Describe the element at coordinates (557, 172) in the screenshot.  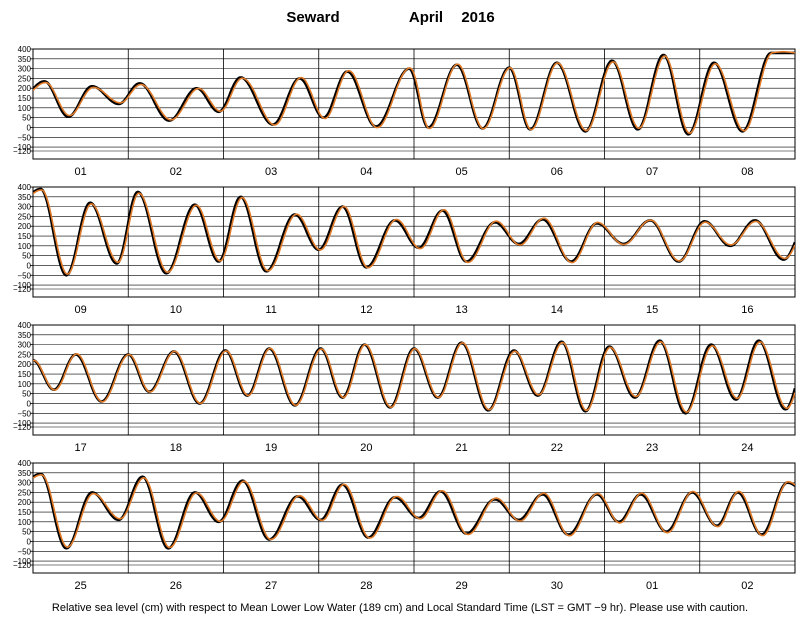
I see `x-tick-label: 06` at that location.